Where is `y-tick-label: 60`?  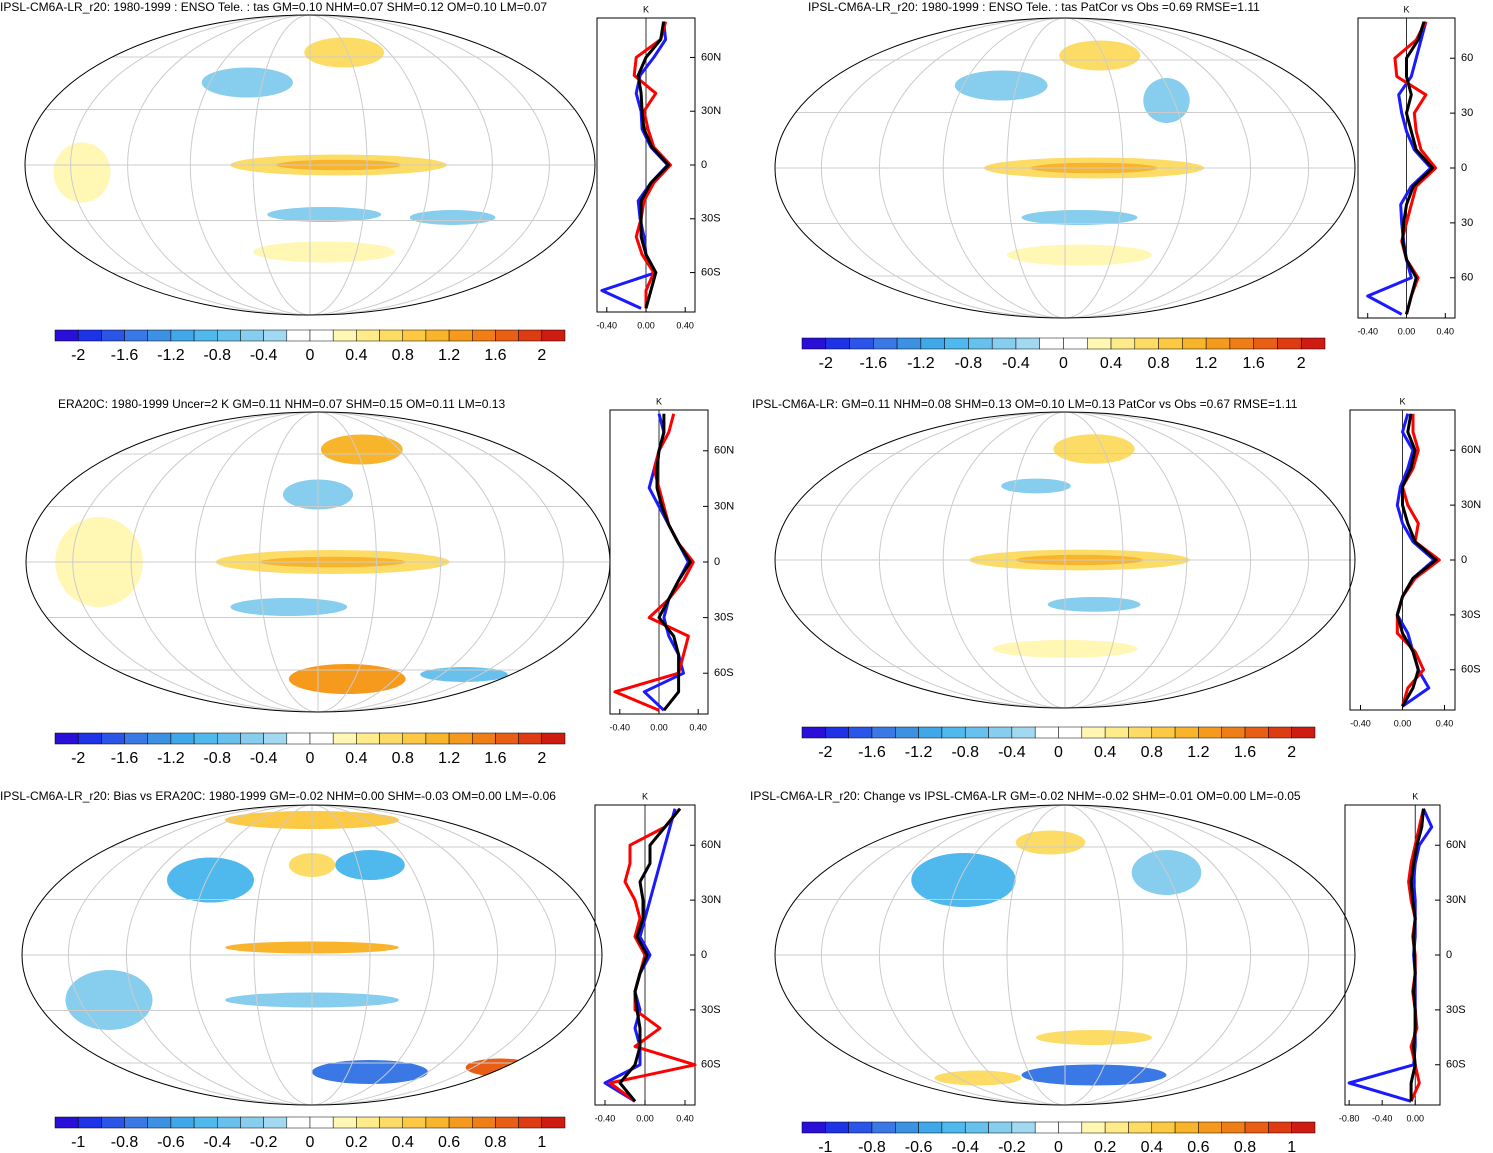
y-tick-label: 60 is located at coordinates (1467, 58).